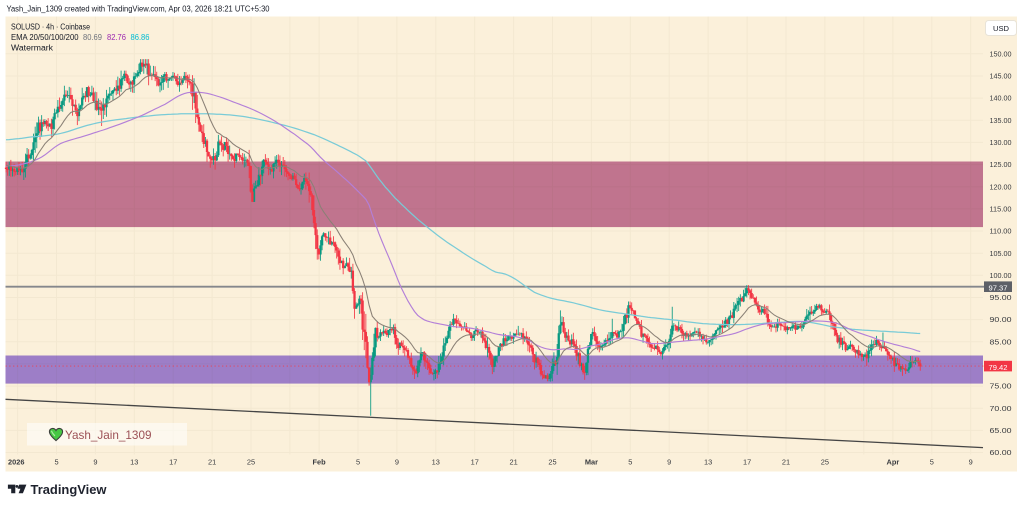  Describe the element at coordinates (1001, 209) in the screenshot. I see `svg-text: 115.00` at that location.